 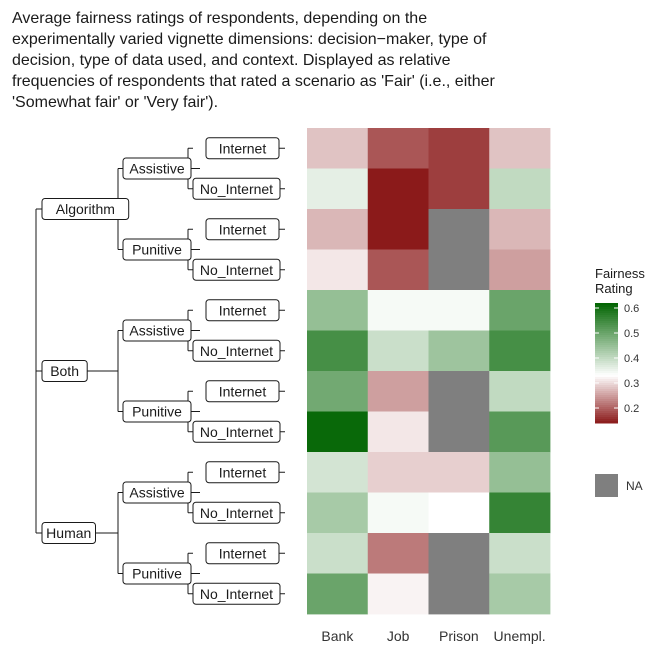 What do you see at coordinates (520, 636) in the screenshot?
I see `x-tick-label: Unempl.` at bounding box center [520, 636].